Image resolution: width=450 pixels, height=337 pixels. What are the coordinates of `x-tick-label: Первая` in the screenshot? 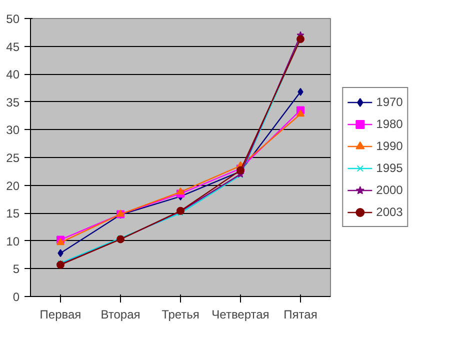 It's located at (61, 315).